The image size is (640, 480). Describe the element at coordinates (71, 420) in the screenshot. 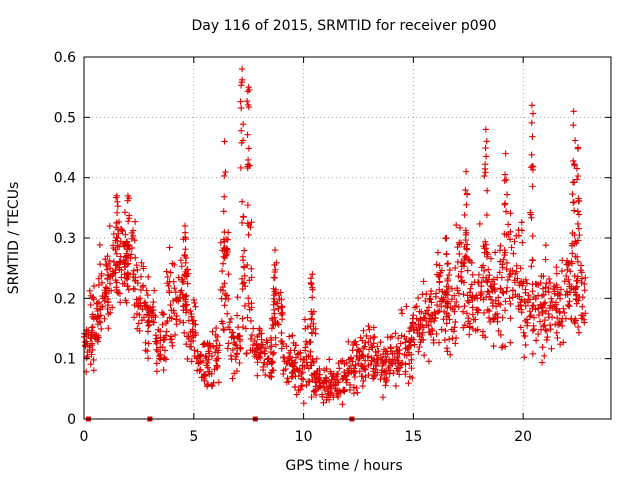

I see `y-tick-label: 0` at that location.